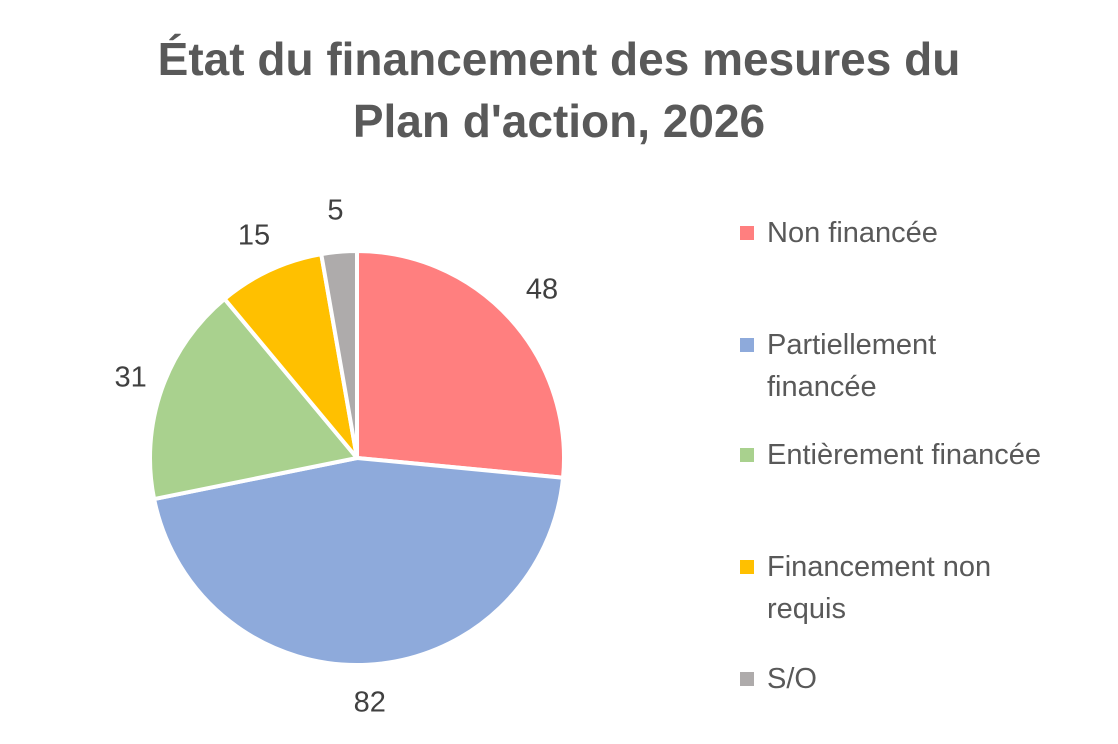 The height and width of the screenshot is (744, 1118). Describe the element at coordinates (335, 210) in the screenshot. I see `data-label-so: 5` at that location.